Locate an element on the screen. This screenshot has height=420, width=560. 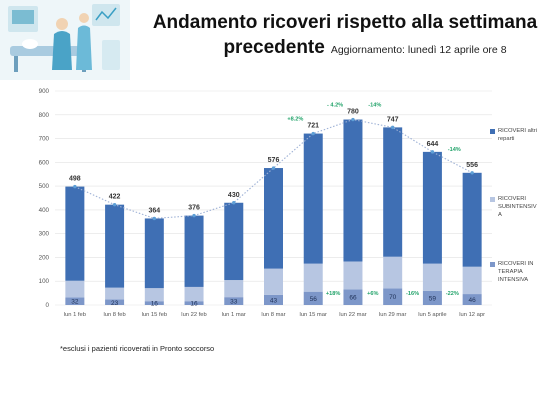
y-tick-label: 900 is located at coordinates (44, 91).